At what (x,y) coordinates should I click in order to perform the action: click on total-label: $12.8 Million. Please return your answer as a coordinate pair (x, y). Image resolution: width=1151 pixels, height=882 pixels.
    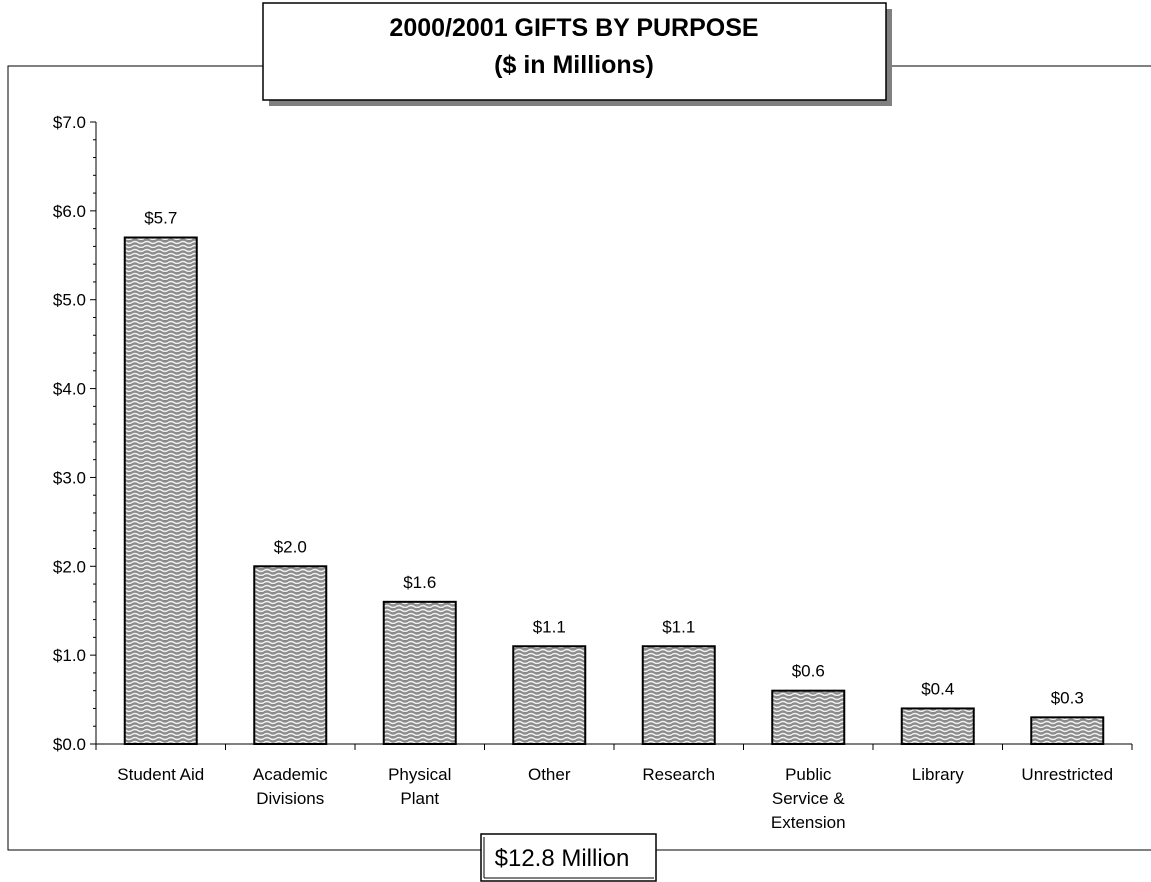
    Looking at the image, I should click on (562, 858).